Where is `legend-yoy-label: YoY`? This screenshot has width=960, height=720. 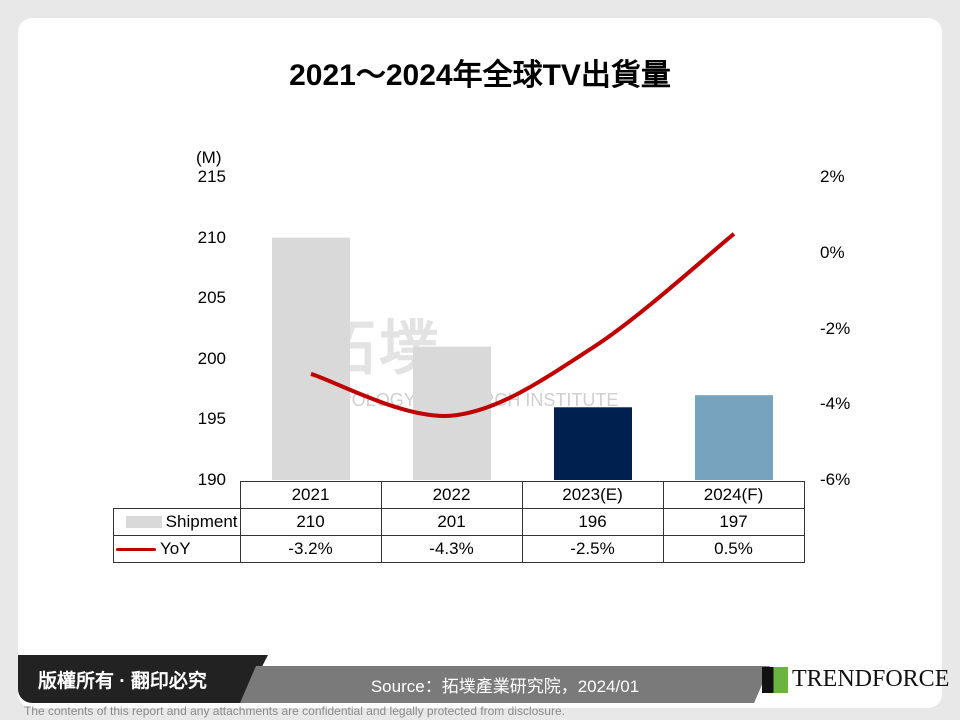 legend-yoy-label: YoY is located at coordinates (175, 548).